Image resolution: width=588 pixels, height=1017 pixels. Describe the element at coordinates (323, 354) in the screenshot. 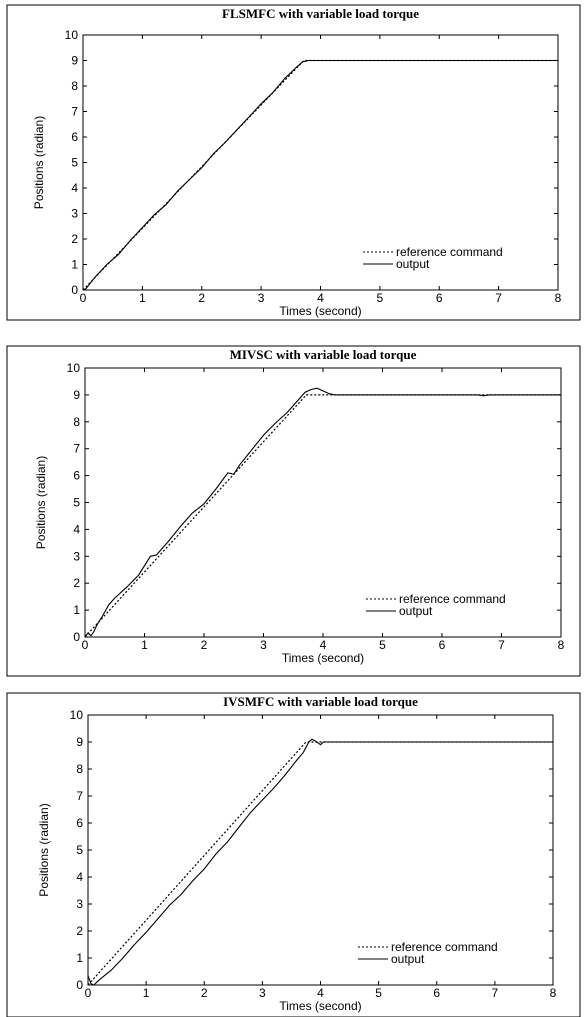

I see `chart-title: MIVSC with variable load torque` at that location.